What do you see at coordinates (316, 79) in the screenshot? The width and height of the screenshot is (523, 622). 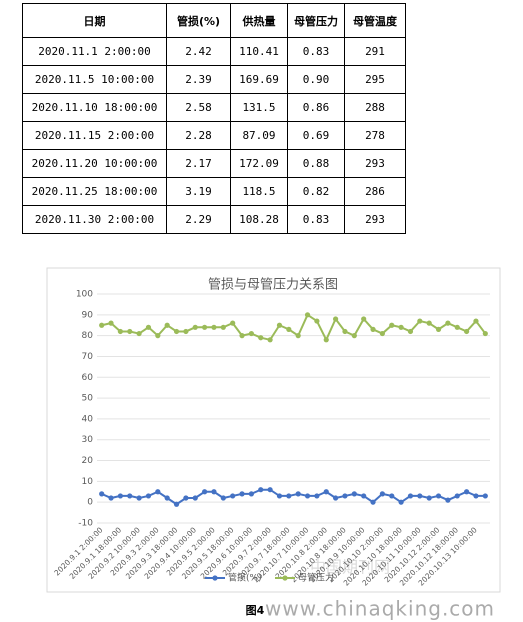 I see `table-cell: 0.90` at bounding box center [316, 79].